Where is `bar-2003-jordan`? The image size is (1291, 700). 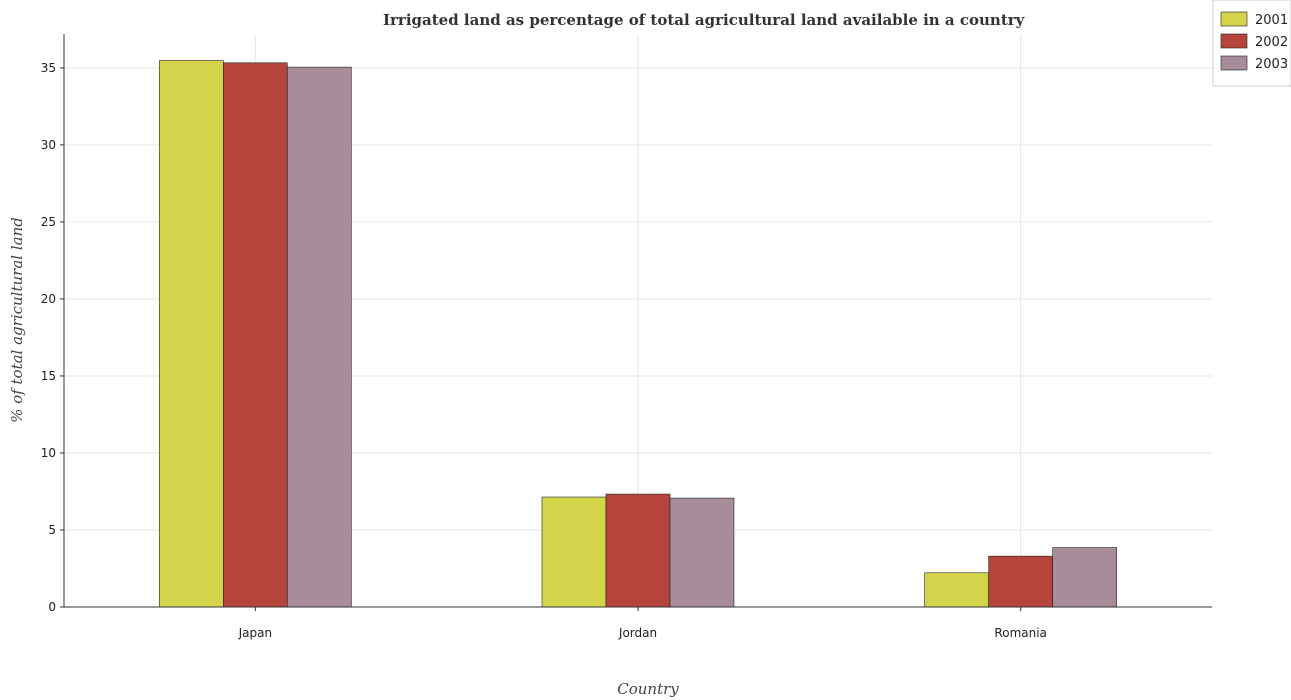 bar-2003-jordan is located at coordinates (702, 552).